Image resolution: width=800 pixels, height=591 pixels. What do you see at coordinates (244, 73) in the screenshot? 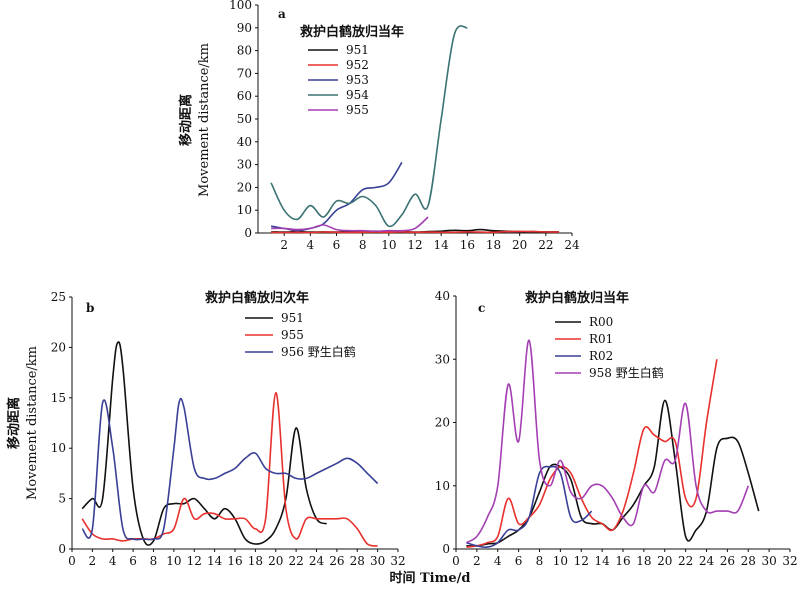
I see `y-tick-label: 70` at bounding box center [244, 73].